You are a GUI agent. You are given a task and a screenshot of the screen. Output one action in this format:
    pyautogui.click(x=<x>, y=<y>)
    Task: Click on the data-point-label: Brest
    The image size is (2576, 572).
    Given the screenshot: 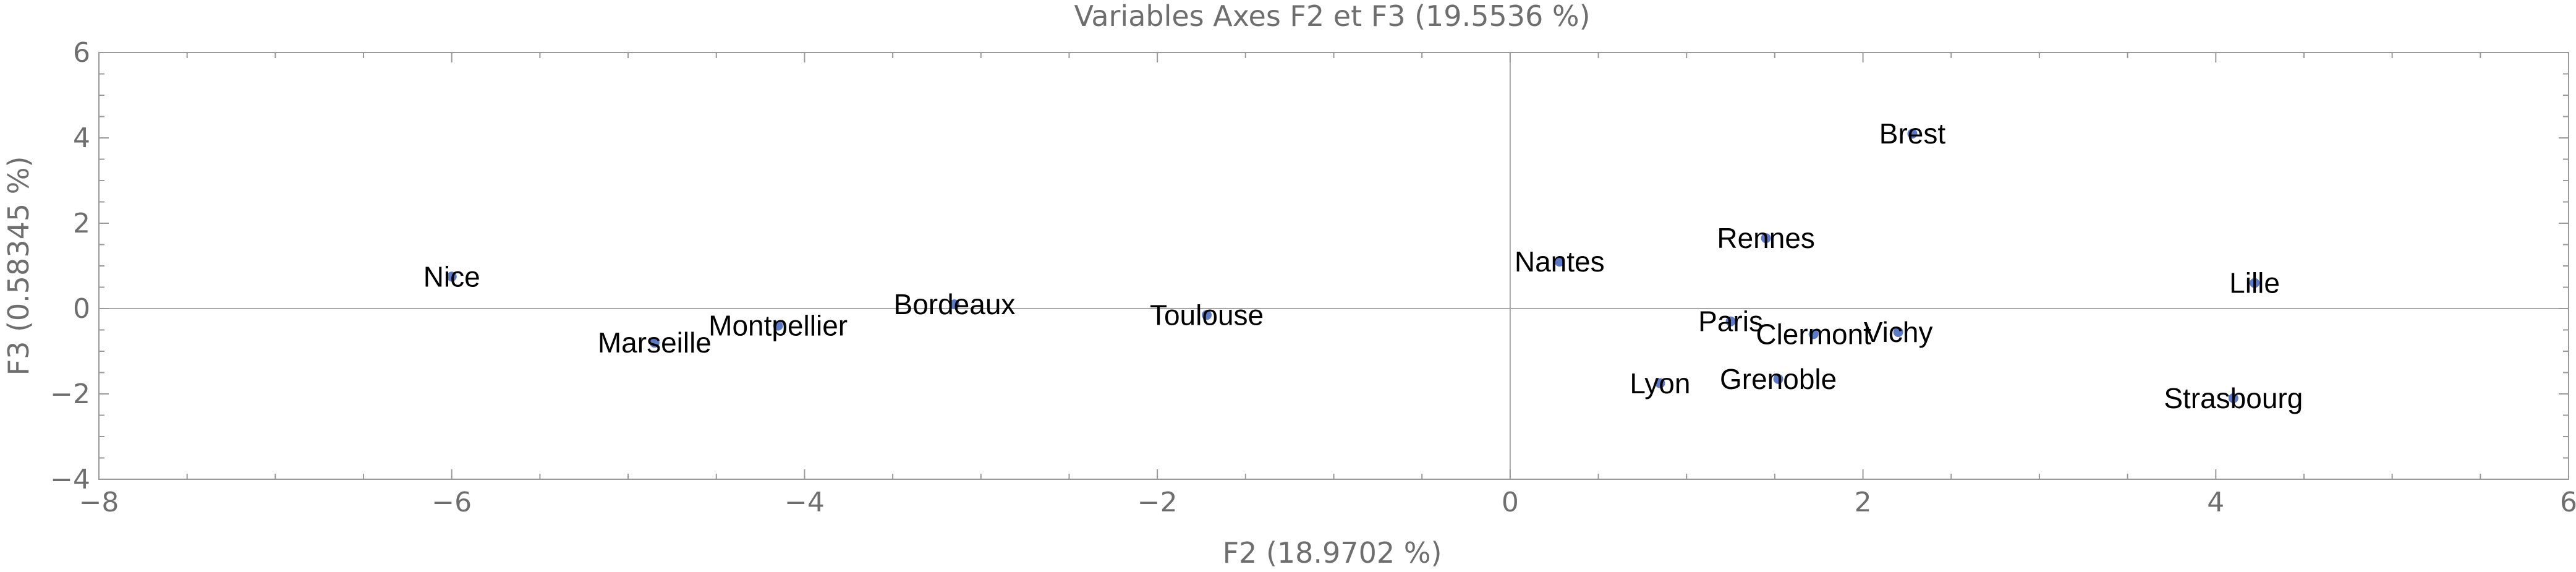 What is the action you would take?
    pyautogui.click(x=1912, y=133)
    